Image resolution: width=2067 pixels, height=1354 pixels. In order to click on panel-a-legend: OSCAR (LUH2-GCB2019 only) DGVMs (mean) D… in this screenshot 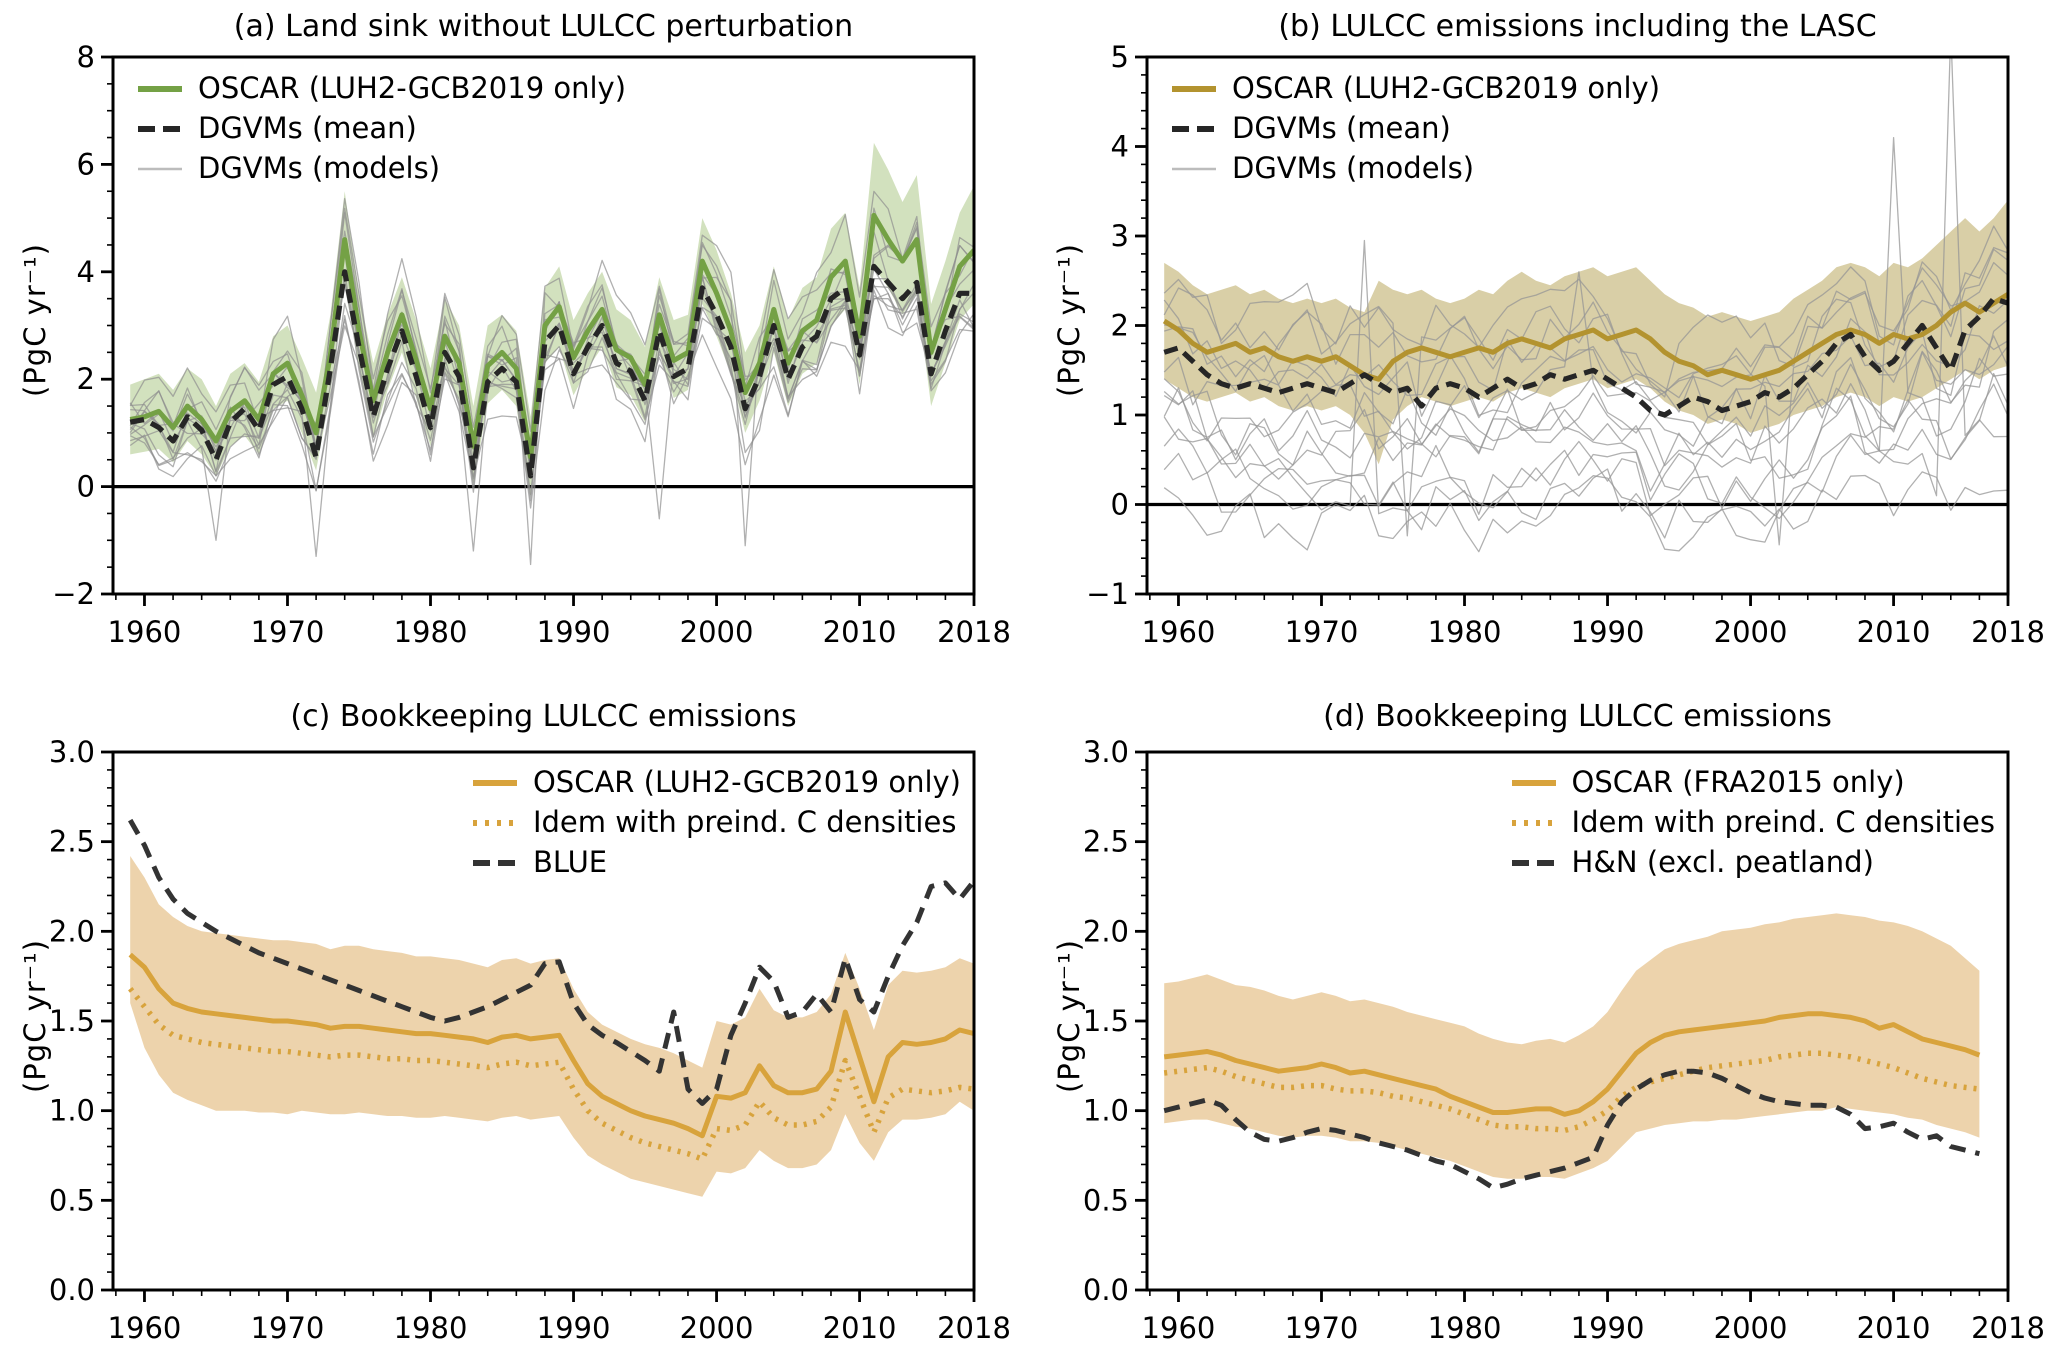, I will do `click(381, 128)`.